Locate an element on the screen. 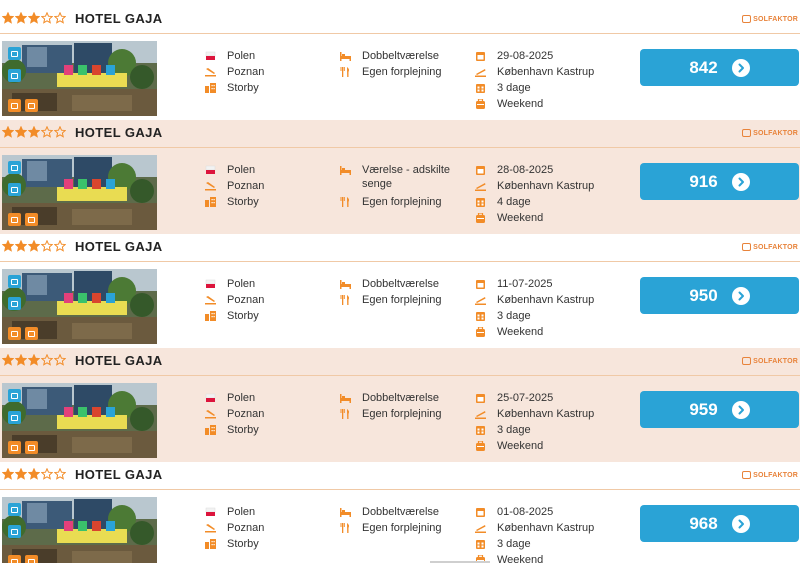  price-button: 950 is located at coordinates (719, 295).